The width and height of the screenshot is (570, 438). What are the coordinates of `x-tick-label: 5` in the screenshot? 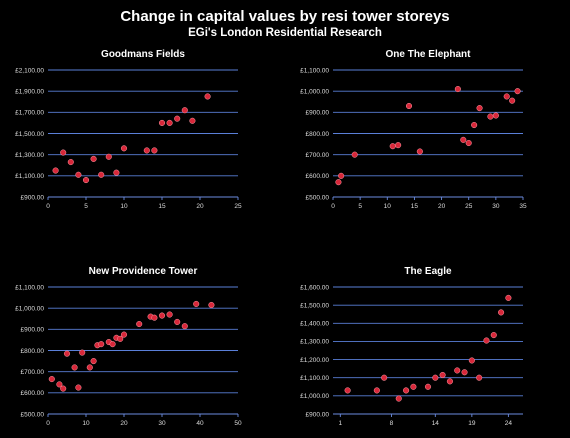 It's located at (360, 206).